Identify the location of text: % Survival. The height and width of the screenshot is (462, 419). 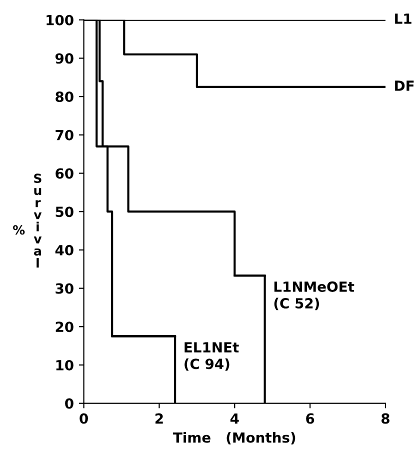
(27, 221).